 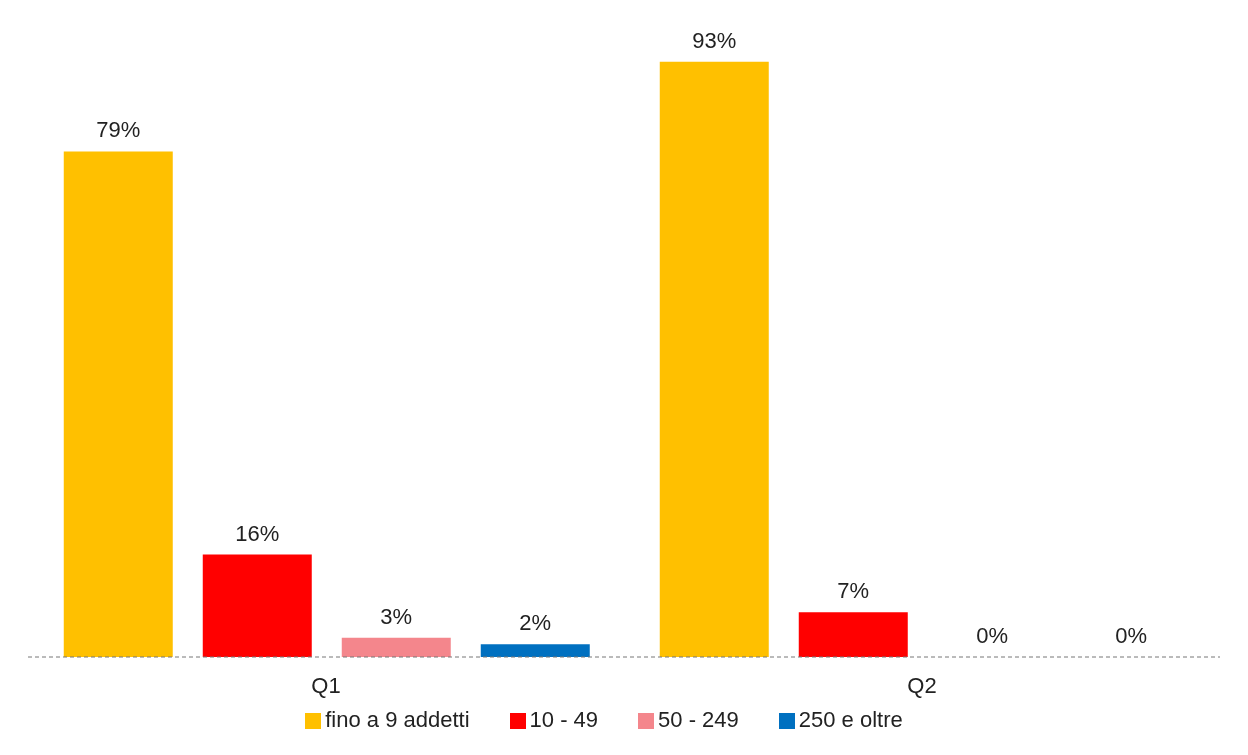 I want to click on data-label: 7%, so click(x=853, y=591).